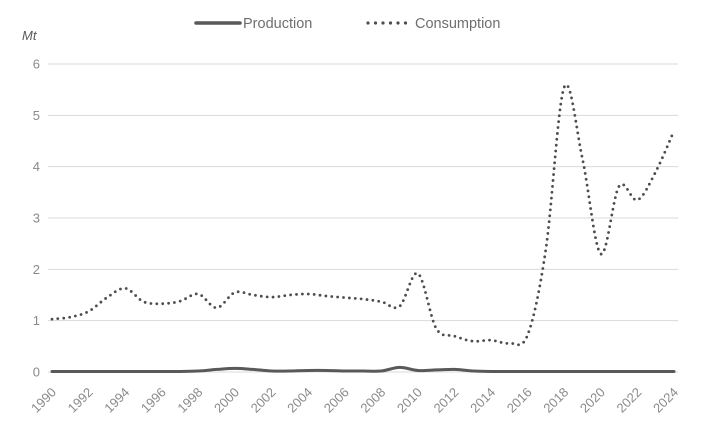  I want to click on x-tick-label: 1990, so click(43, 400).